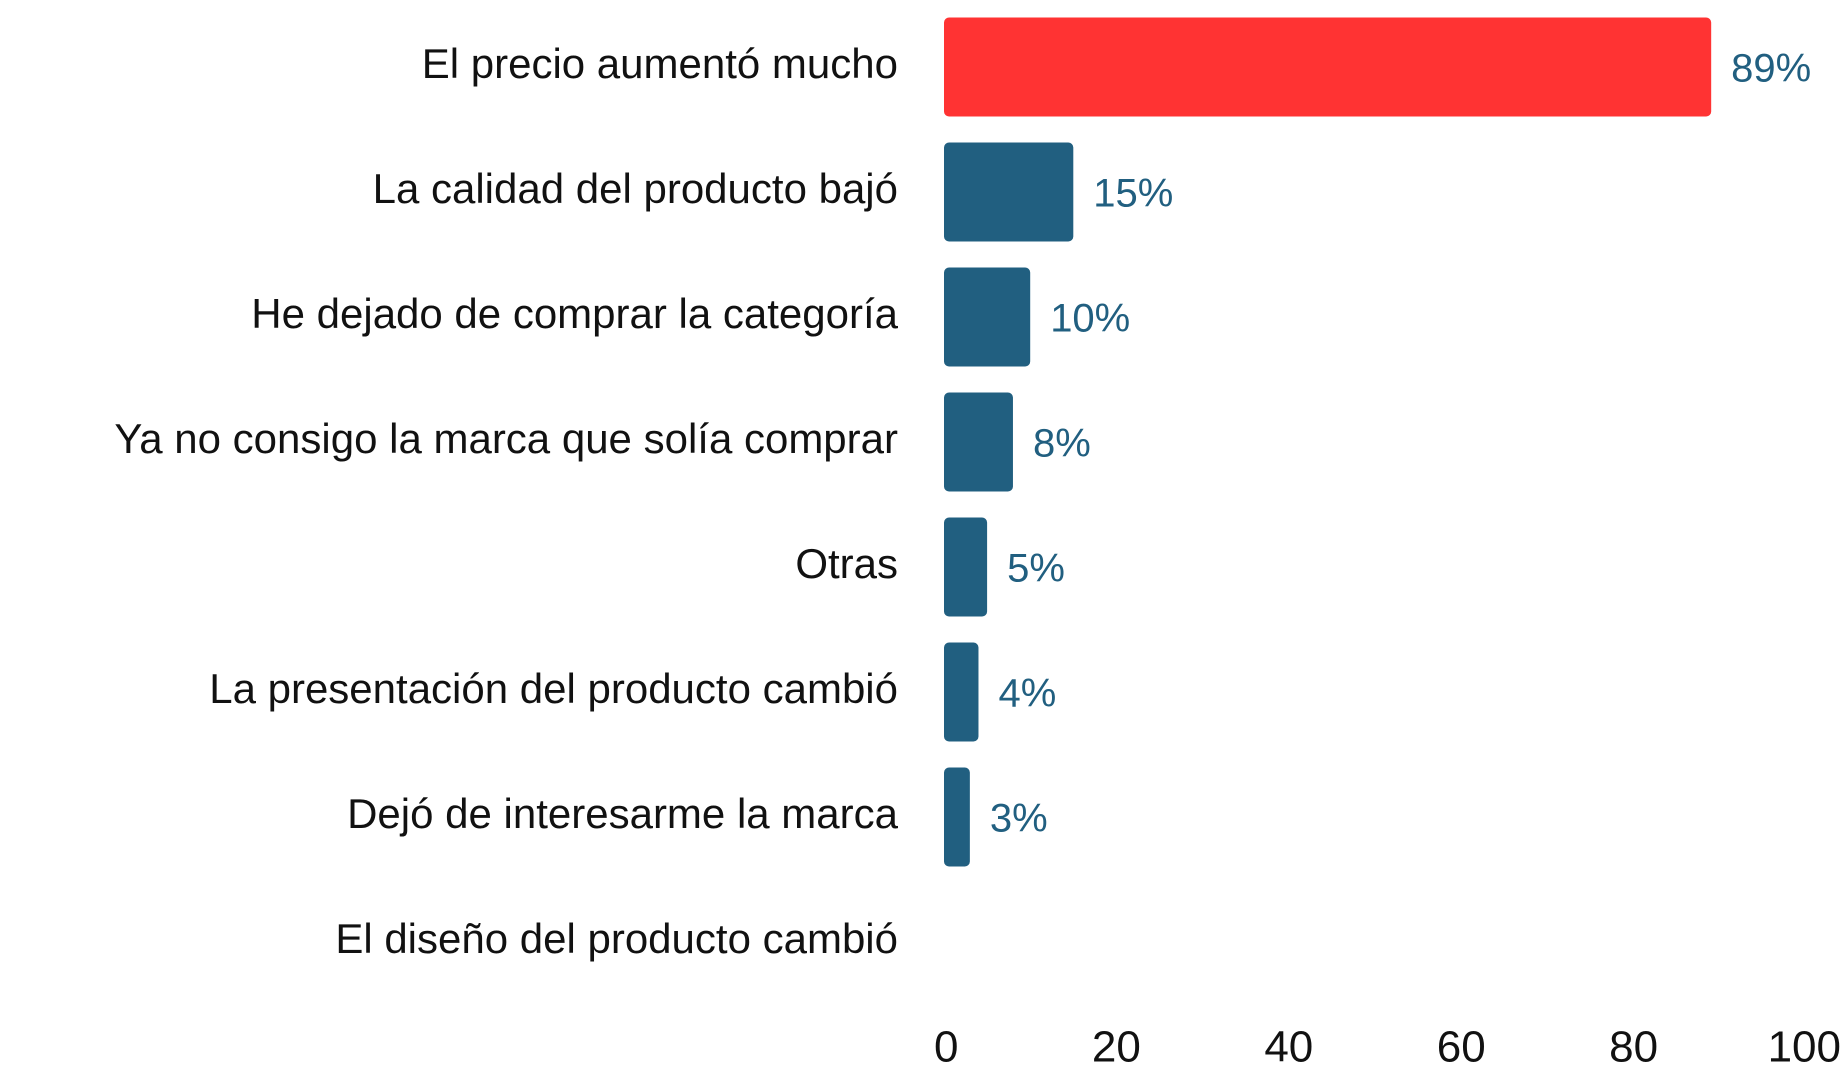 The image size is (1847, 1074). I want to click on category-label: La calidad del producto bajó, so click(635, 188).